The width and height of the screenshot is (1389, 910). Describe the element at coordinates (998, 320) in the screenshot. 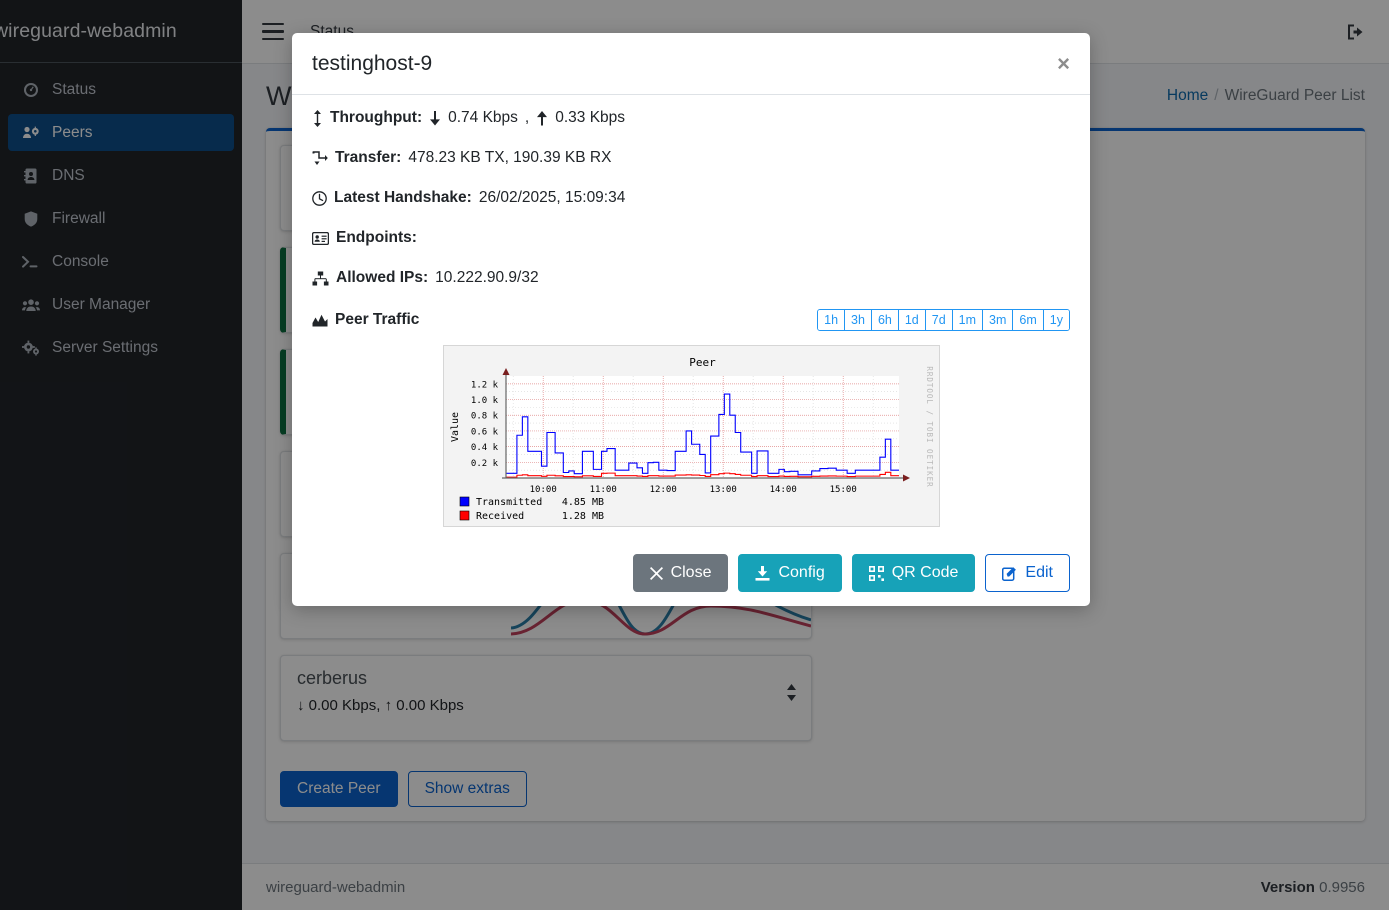

I see `range-button-3m: 3m` at that location.